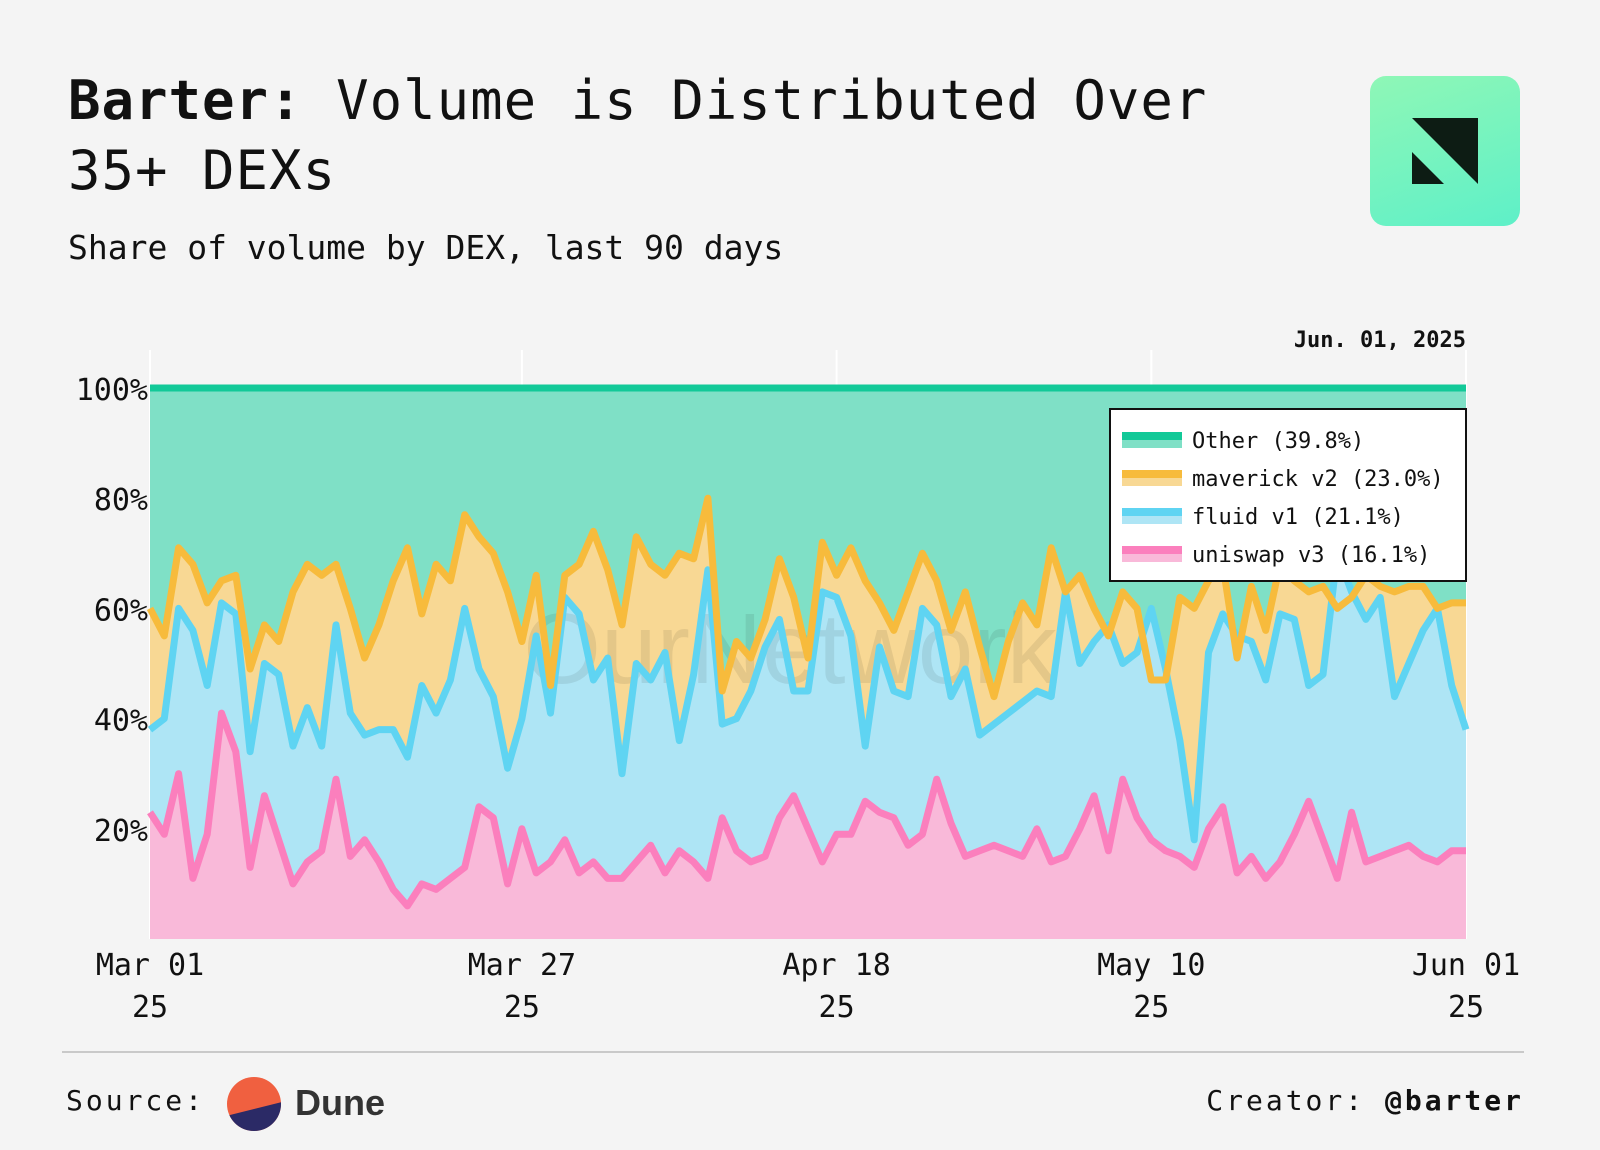 This screenshot has width=1600, height=1150. Describe the element at coordinates (1318, 479) in the screenshot. I see `legend-label-1: maverick v2 (23.0%)` at that location.